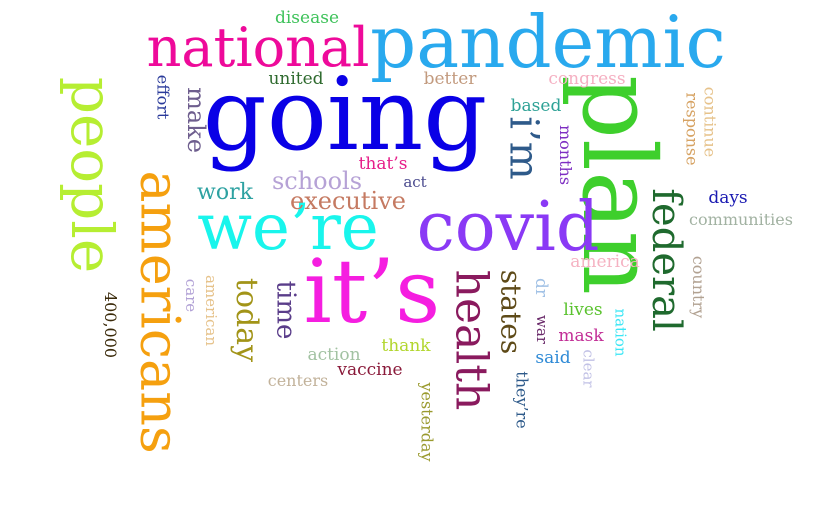 The width and height of the screenshot is (820, 520). I want to click on word-clear: clear, so click(588, 368).